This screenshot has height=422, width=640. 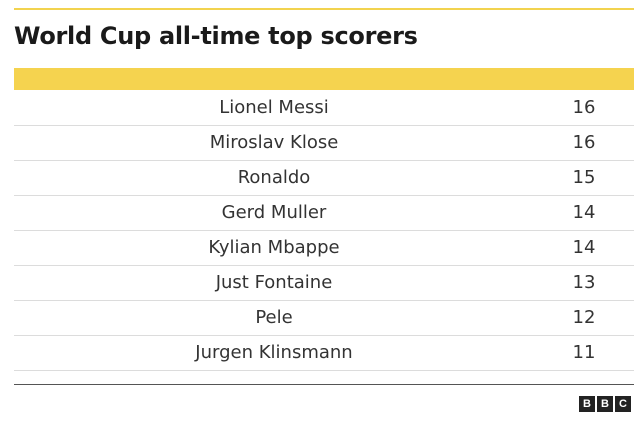 What do you see at coordinates (324, 178) in the screenshot?
I see `table-row: Ronaldo 15` at bounding box center [324, 178].